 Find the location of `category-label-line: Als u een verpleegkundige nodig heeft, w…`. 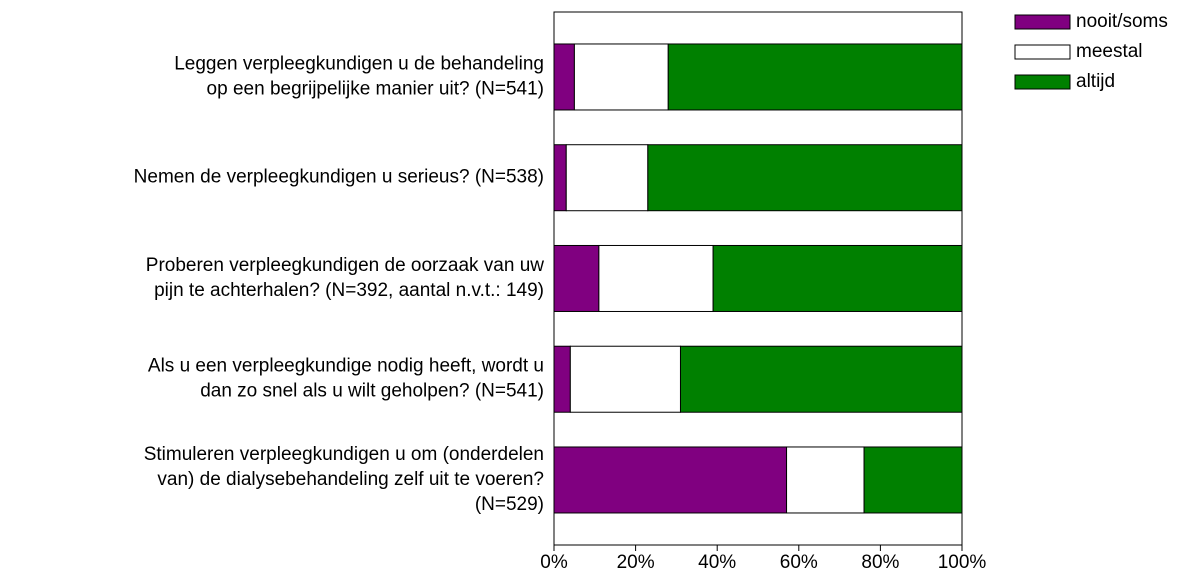

category-label-line: Als u een verpleegkundige nodig heeft, w… is located at coordinates (346, 366).